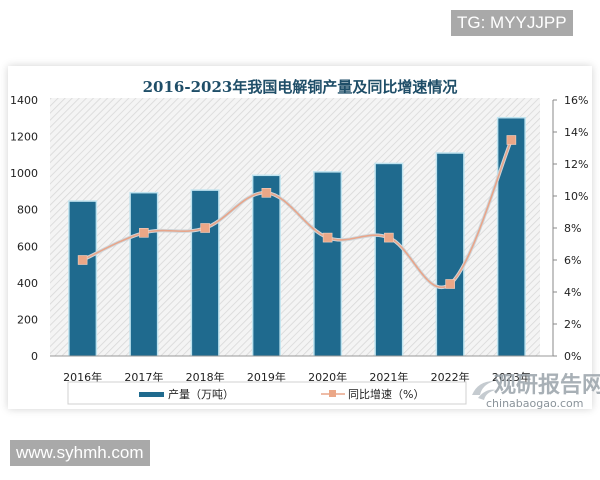 The height and width of the screenshot is (480, 600). I want to click on right-y-tick-label: 10%, so click(576, 196).